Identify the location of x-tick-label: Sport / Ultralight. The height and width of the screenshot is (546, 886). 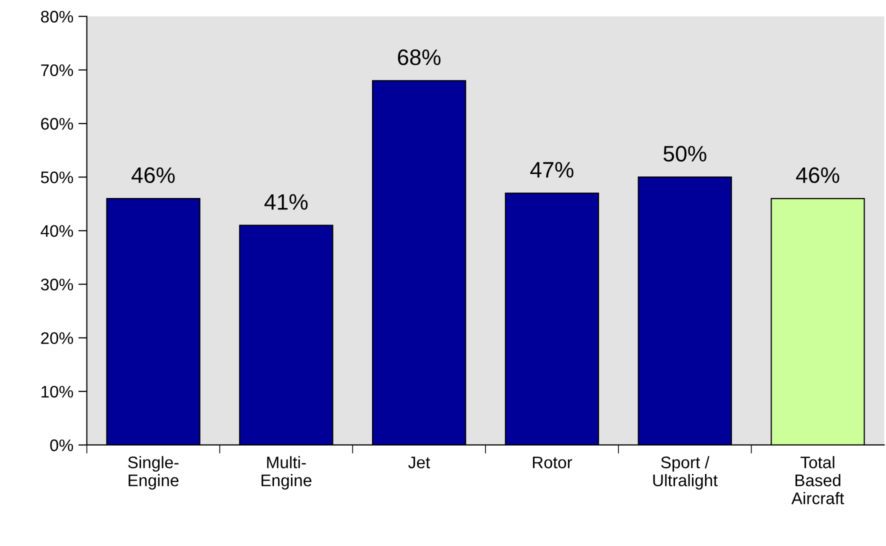
(685, 473).